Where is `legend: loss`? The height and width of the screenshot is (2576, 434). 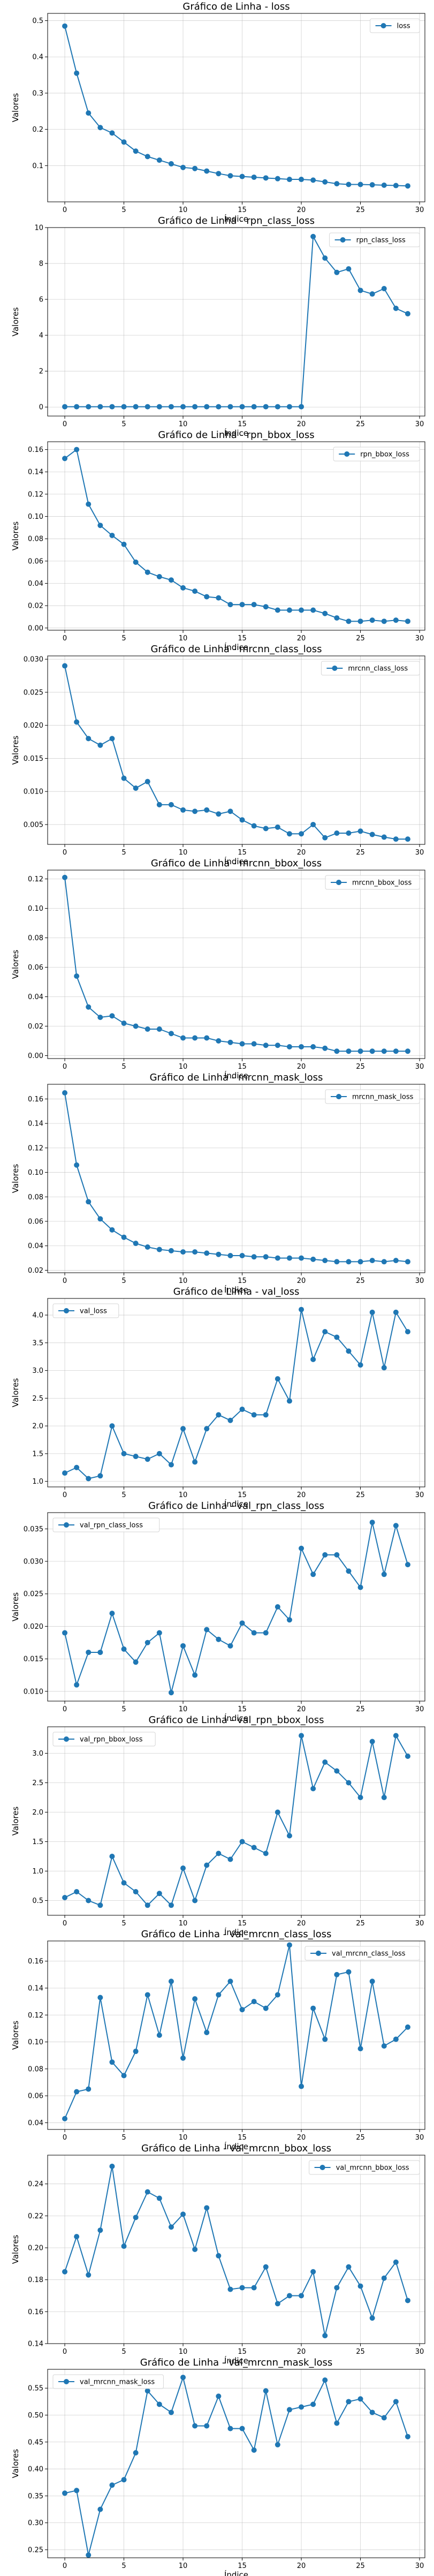
legend: loss is located at coordinates (395, 25).